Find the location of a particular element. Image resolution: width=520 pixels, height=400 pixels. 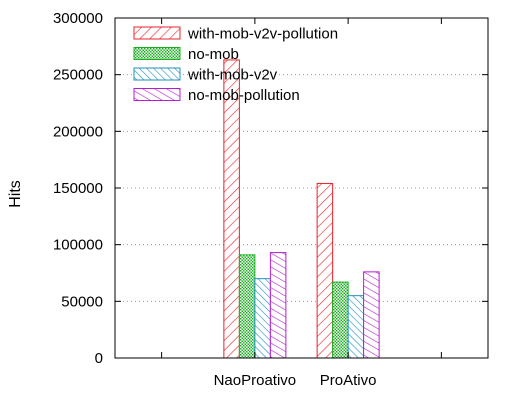

y-axis-title: Hits is located at coordinates (15, 194).